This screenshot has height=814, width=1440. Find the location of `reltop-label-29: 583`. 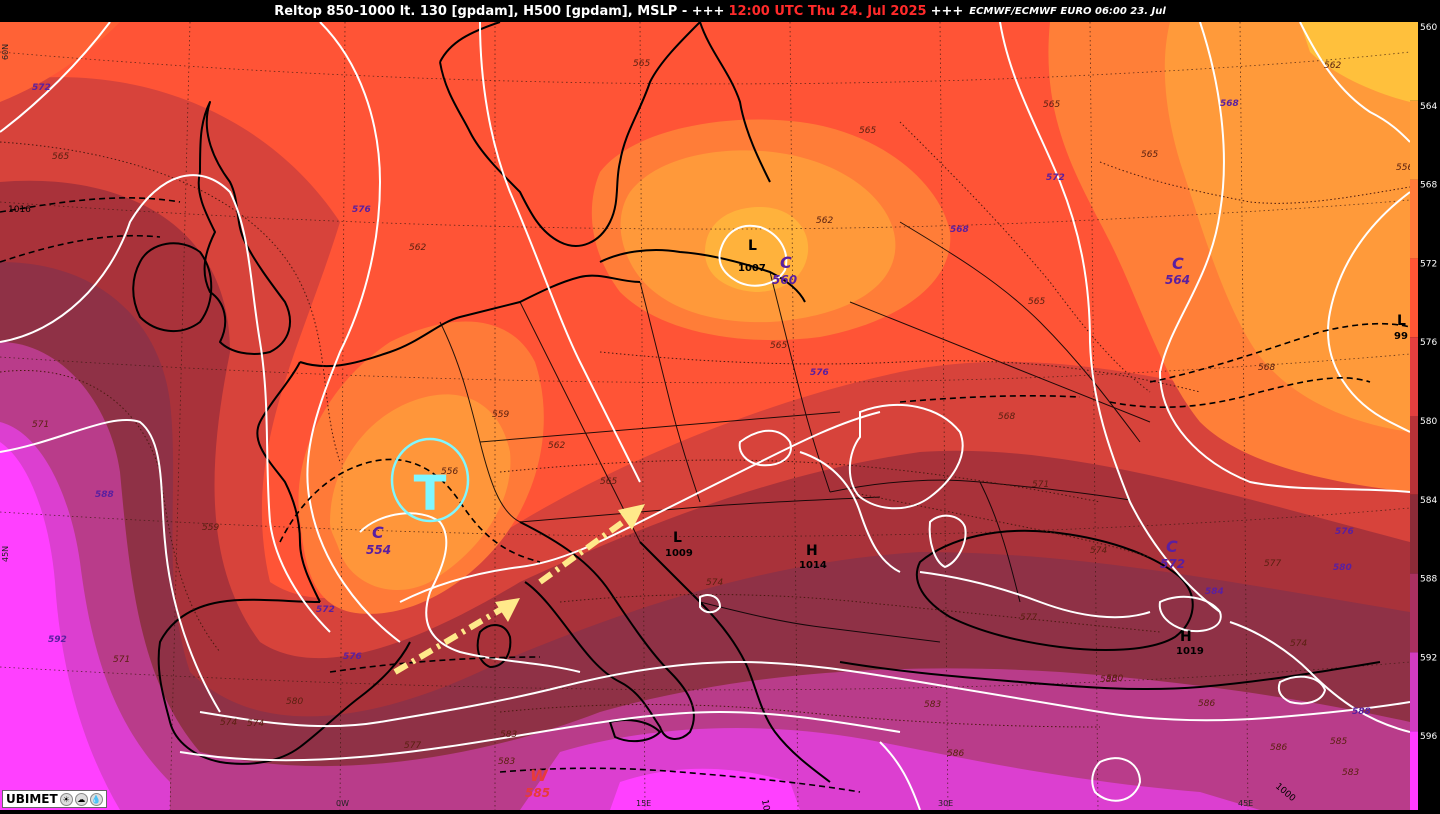

reltop-label-29: 583 is located at coordinates (932, 705).